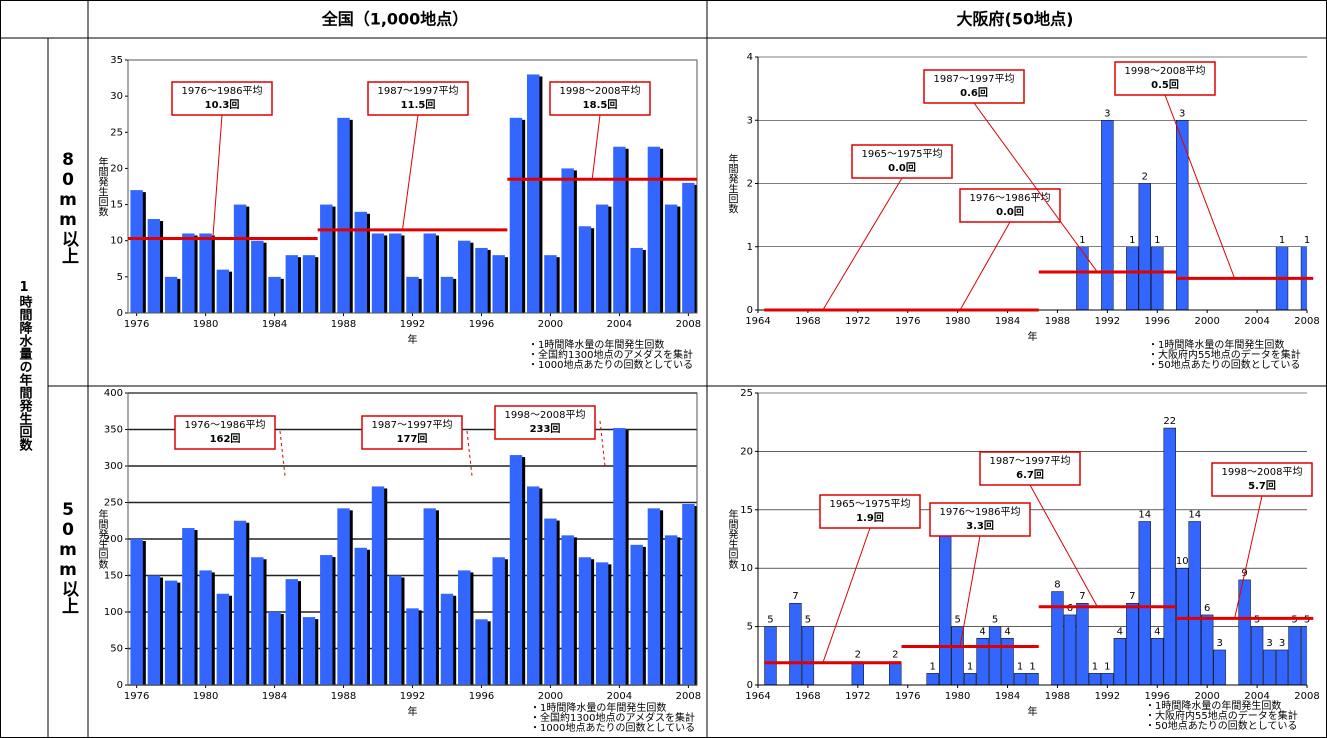 The width and height of the screenshot is (1327, 738). Describe the element at coordinates (750, 120) in the screenshot. I see `y-tick-label: 3` at that location.